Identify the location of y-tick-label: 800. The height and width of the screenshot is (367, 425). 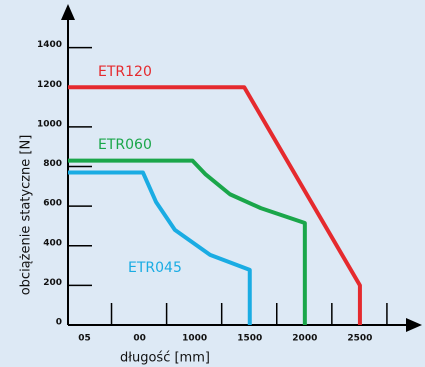
(52, 164).